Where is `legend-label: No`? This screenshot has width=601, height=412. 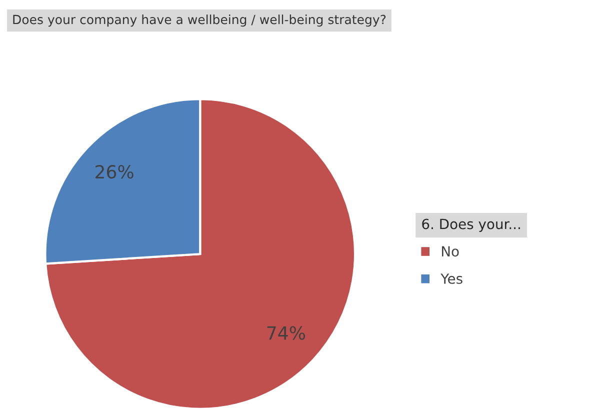 legend-label: No is located at coordinates (450, 251).